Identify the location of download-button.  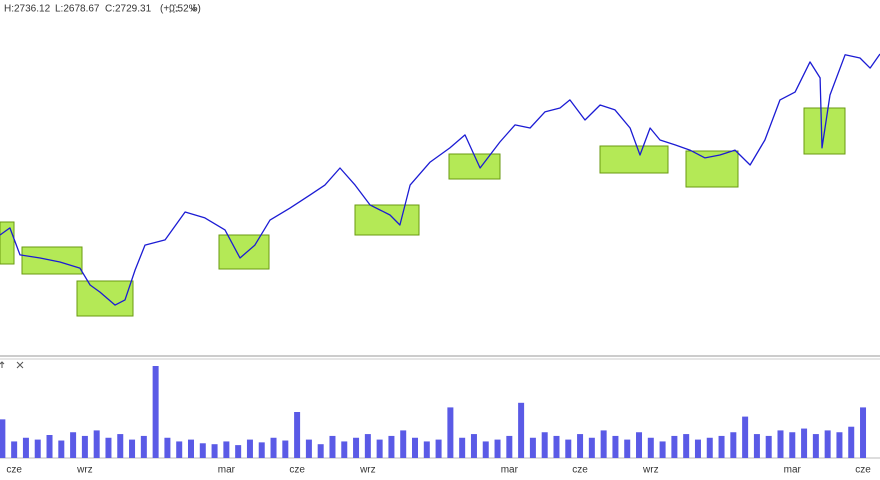
(194, 8).